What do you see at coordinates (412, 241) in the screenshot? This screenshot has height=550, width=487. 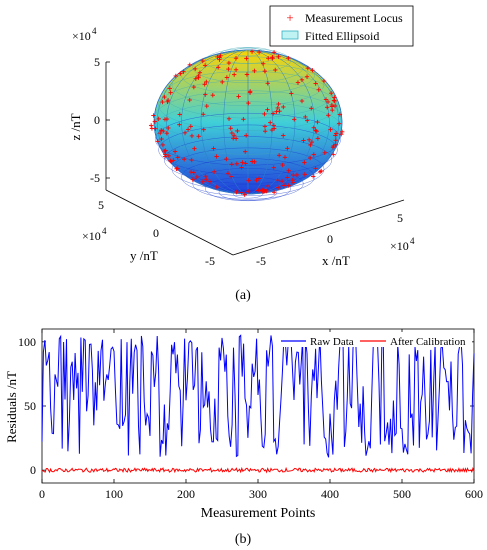 I see `x-axis-multiplier-exponent: 4` at bounding box center [412, 241].